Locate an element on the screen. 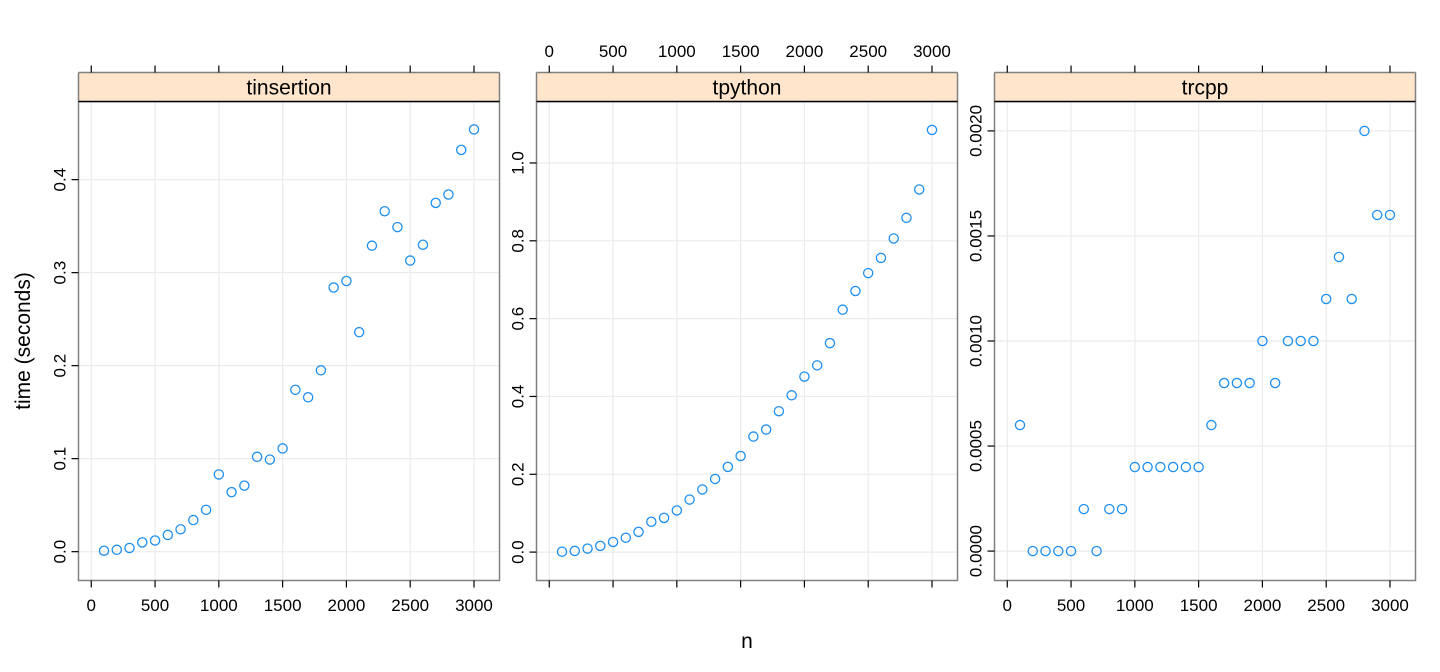 The image size is (1440, 672). strip-label-trcpp: trcpp is located at coordinates (1205, 88).